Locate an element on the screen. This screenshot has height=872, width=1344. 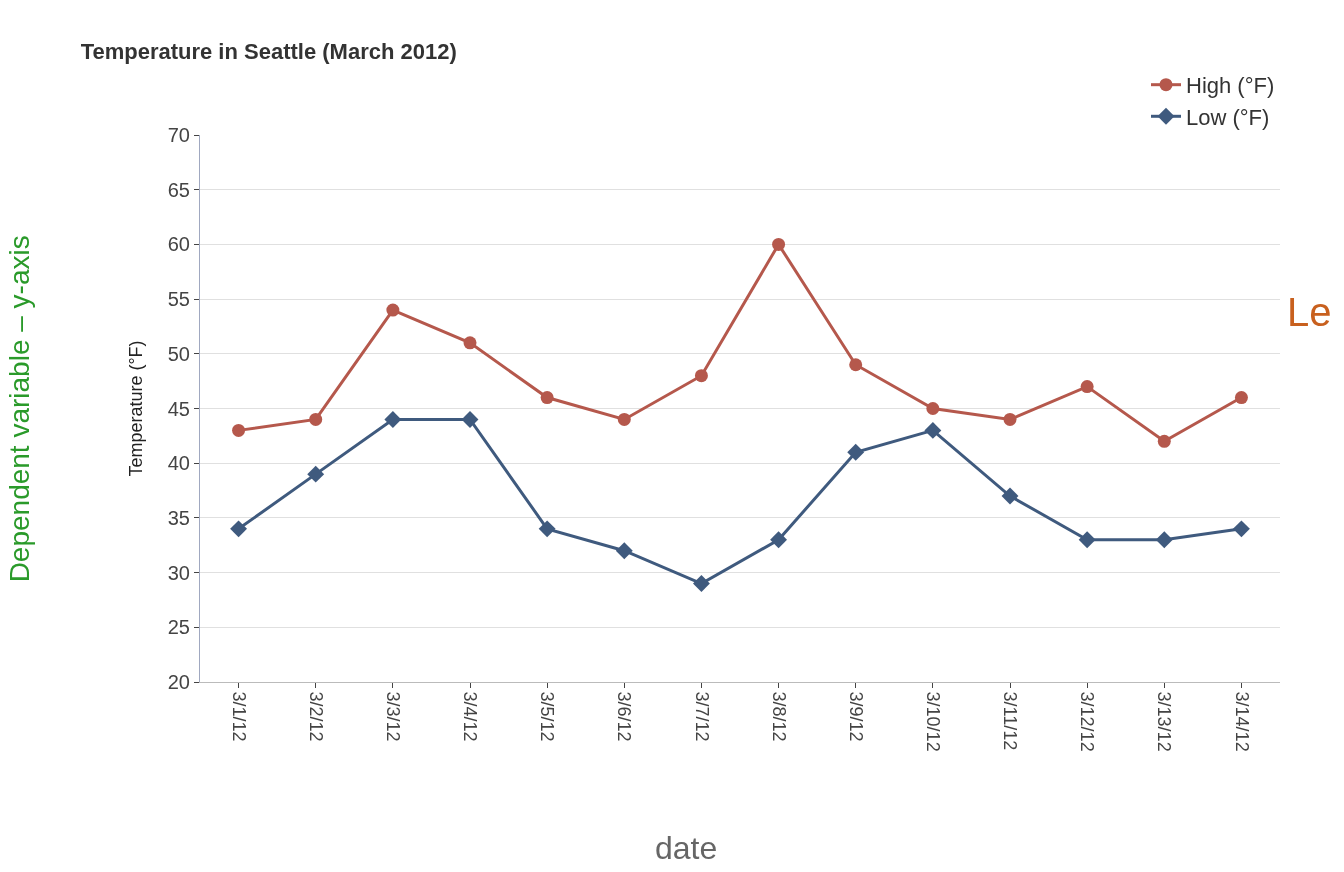
y-tick-label: 40 is located at coordinates (178, 463).